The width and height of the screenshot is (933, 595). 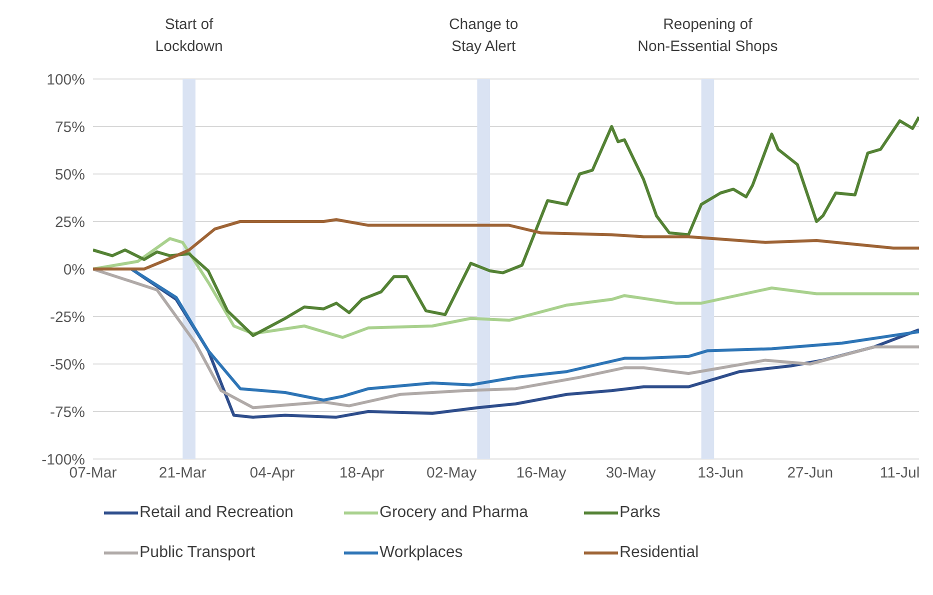 What do you see at coordinates (198, 553) in the screenshot?
I see `legend-label: Public Transport` at bounding box center [198, 553].